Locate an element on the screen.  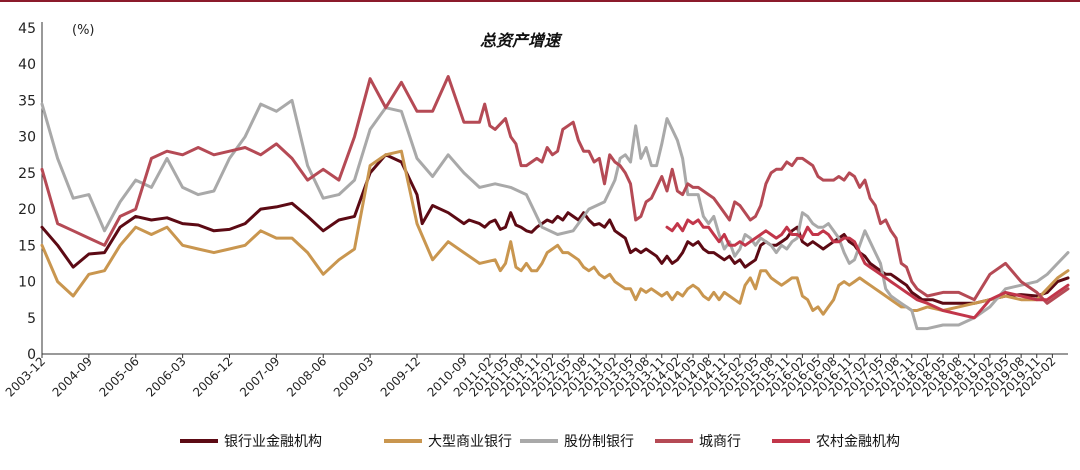
y-tick-label: 10 is located at coordinates (27, 283).